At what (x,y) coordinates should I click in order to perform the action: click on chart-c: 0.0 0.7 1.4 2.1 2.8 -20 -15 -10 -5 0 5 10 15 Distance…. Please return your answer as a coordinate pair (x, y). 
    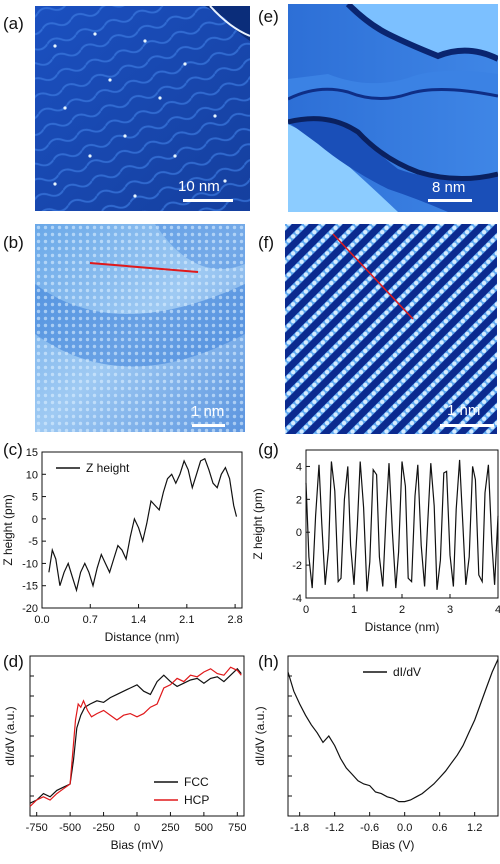
    Looking at the image, I should click on (122, 545).